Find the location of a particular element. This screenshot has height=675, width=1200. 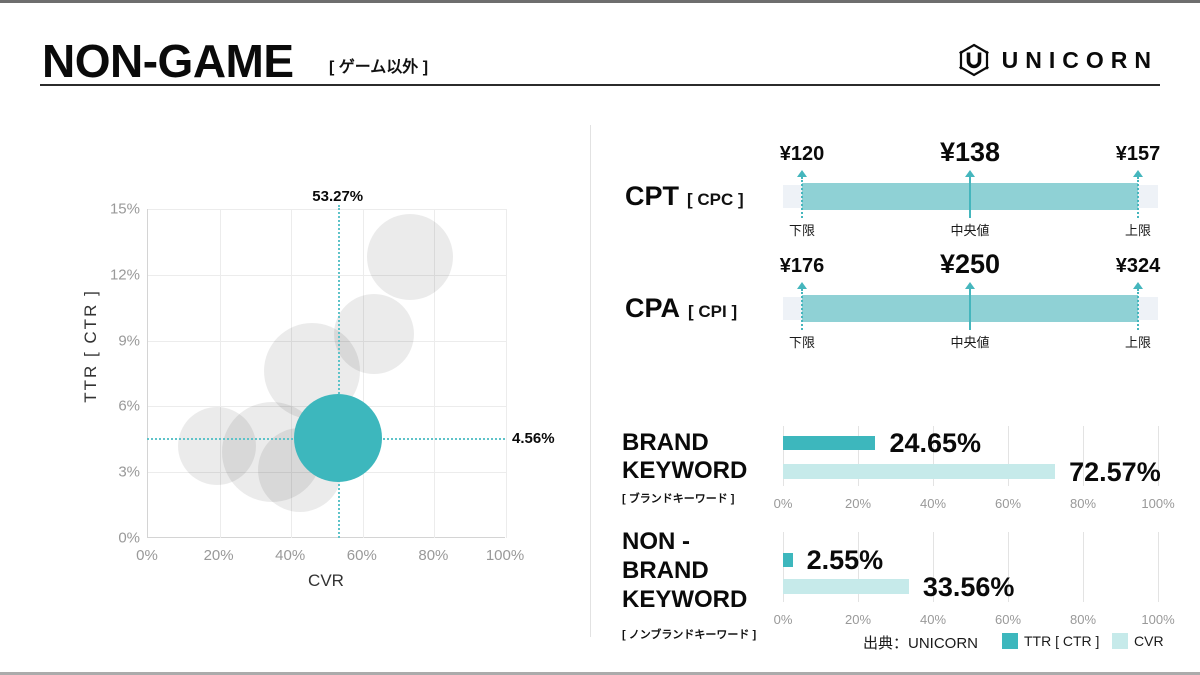

source-label: 出典：UNICORN is located at coordinates (920, 643).